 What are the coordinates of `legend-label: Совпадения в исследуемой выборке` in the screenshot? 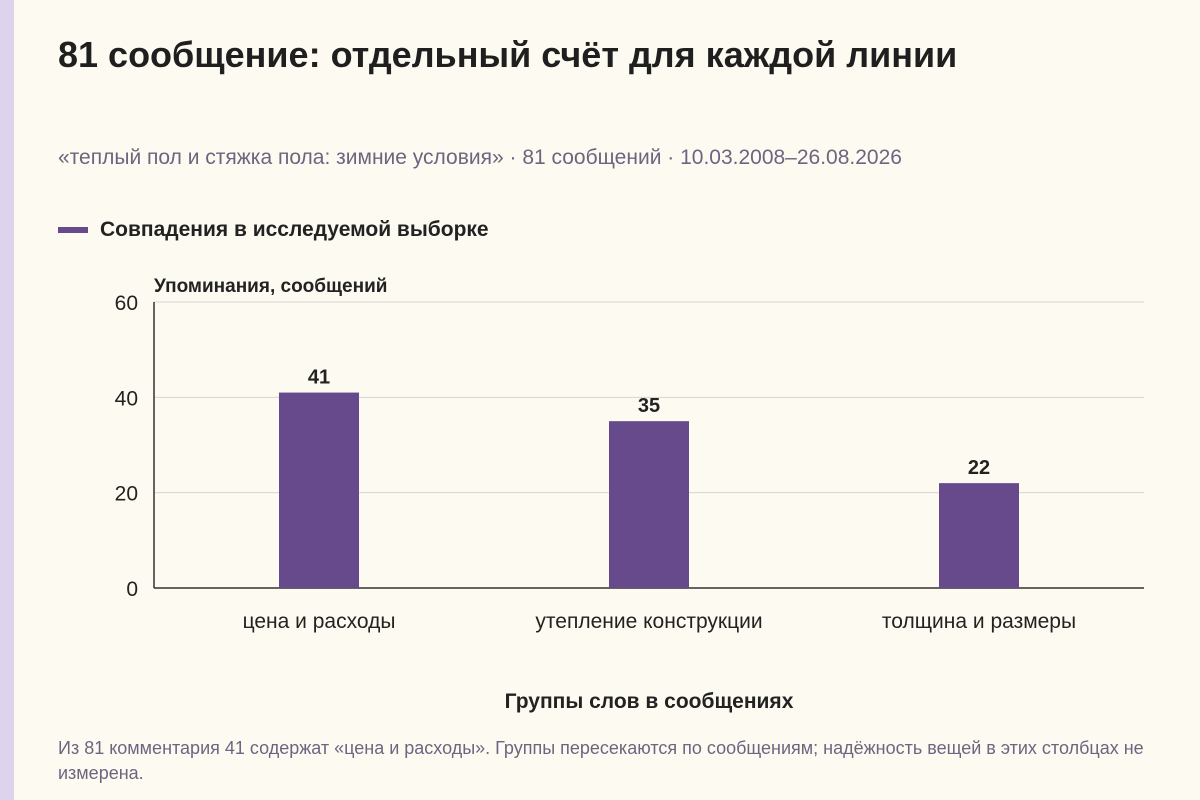 It's located at (294, 229).